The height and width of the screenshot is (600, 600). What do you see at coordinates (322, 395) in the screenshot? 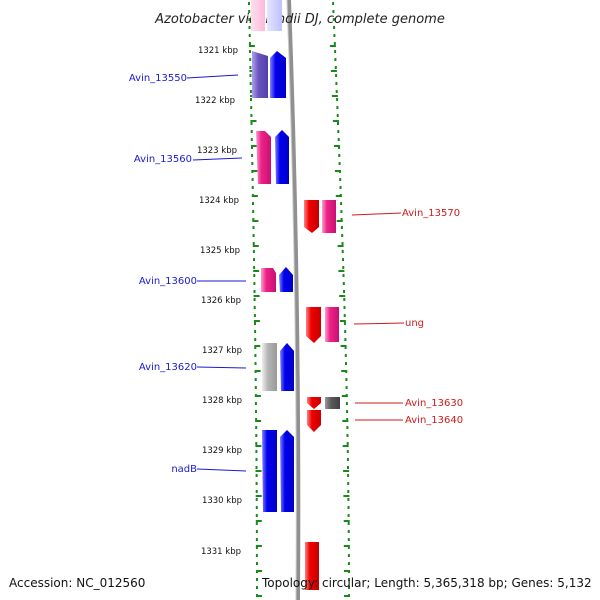
I see `right-strand-features` at bounding box center [322, 395].